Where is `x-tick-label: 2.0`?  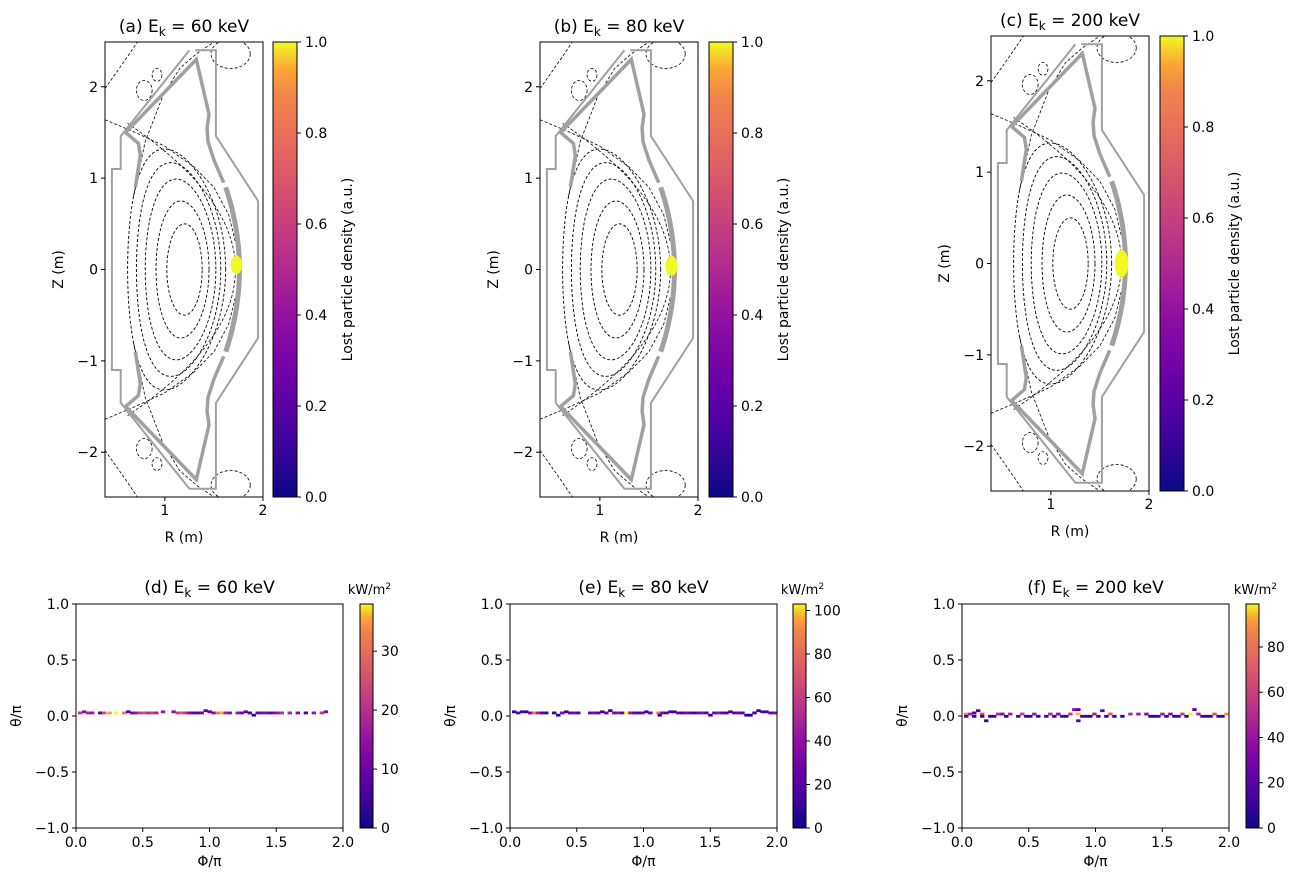 x-tick-label: 2.0 is located at coordinates (1229, 843).